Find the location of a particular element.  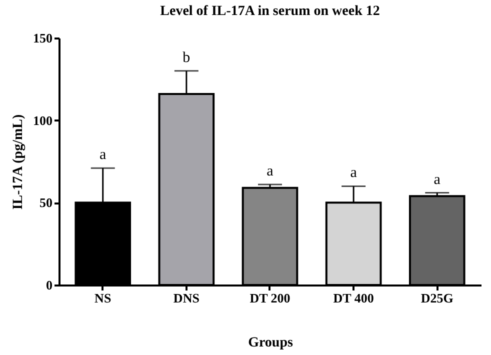

annotation: b is located at coordinates (186, 58).